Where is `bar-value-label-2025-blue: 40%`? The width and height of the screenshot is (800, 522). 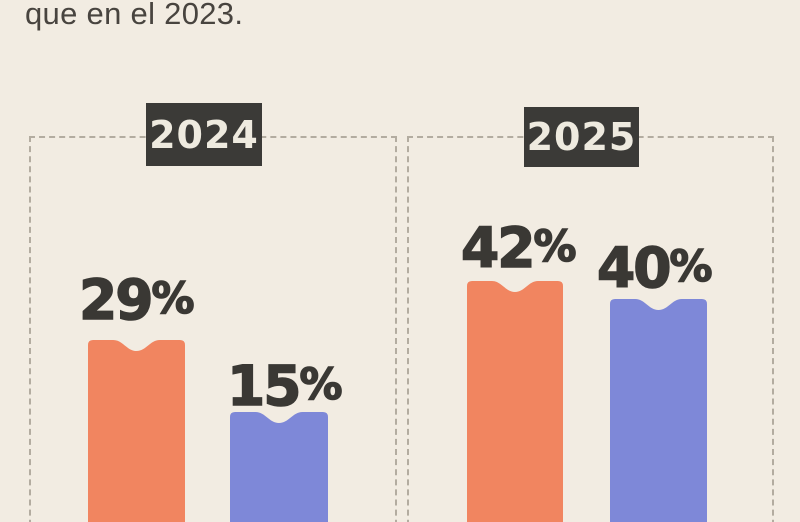
bar-value-label-2025-blue: 40% is located at coordinates (654, 268).